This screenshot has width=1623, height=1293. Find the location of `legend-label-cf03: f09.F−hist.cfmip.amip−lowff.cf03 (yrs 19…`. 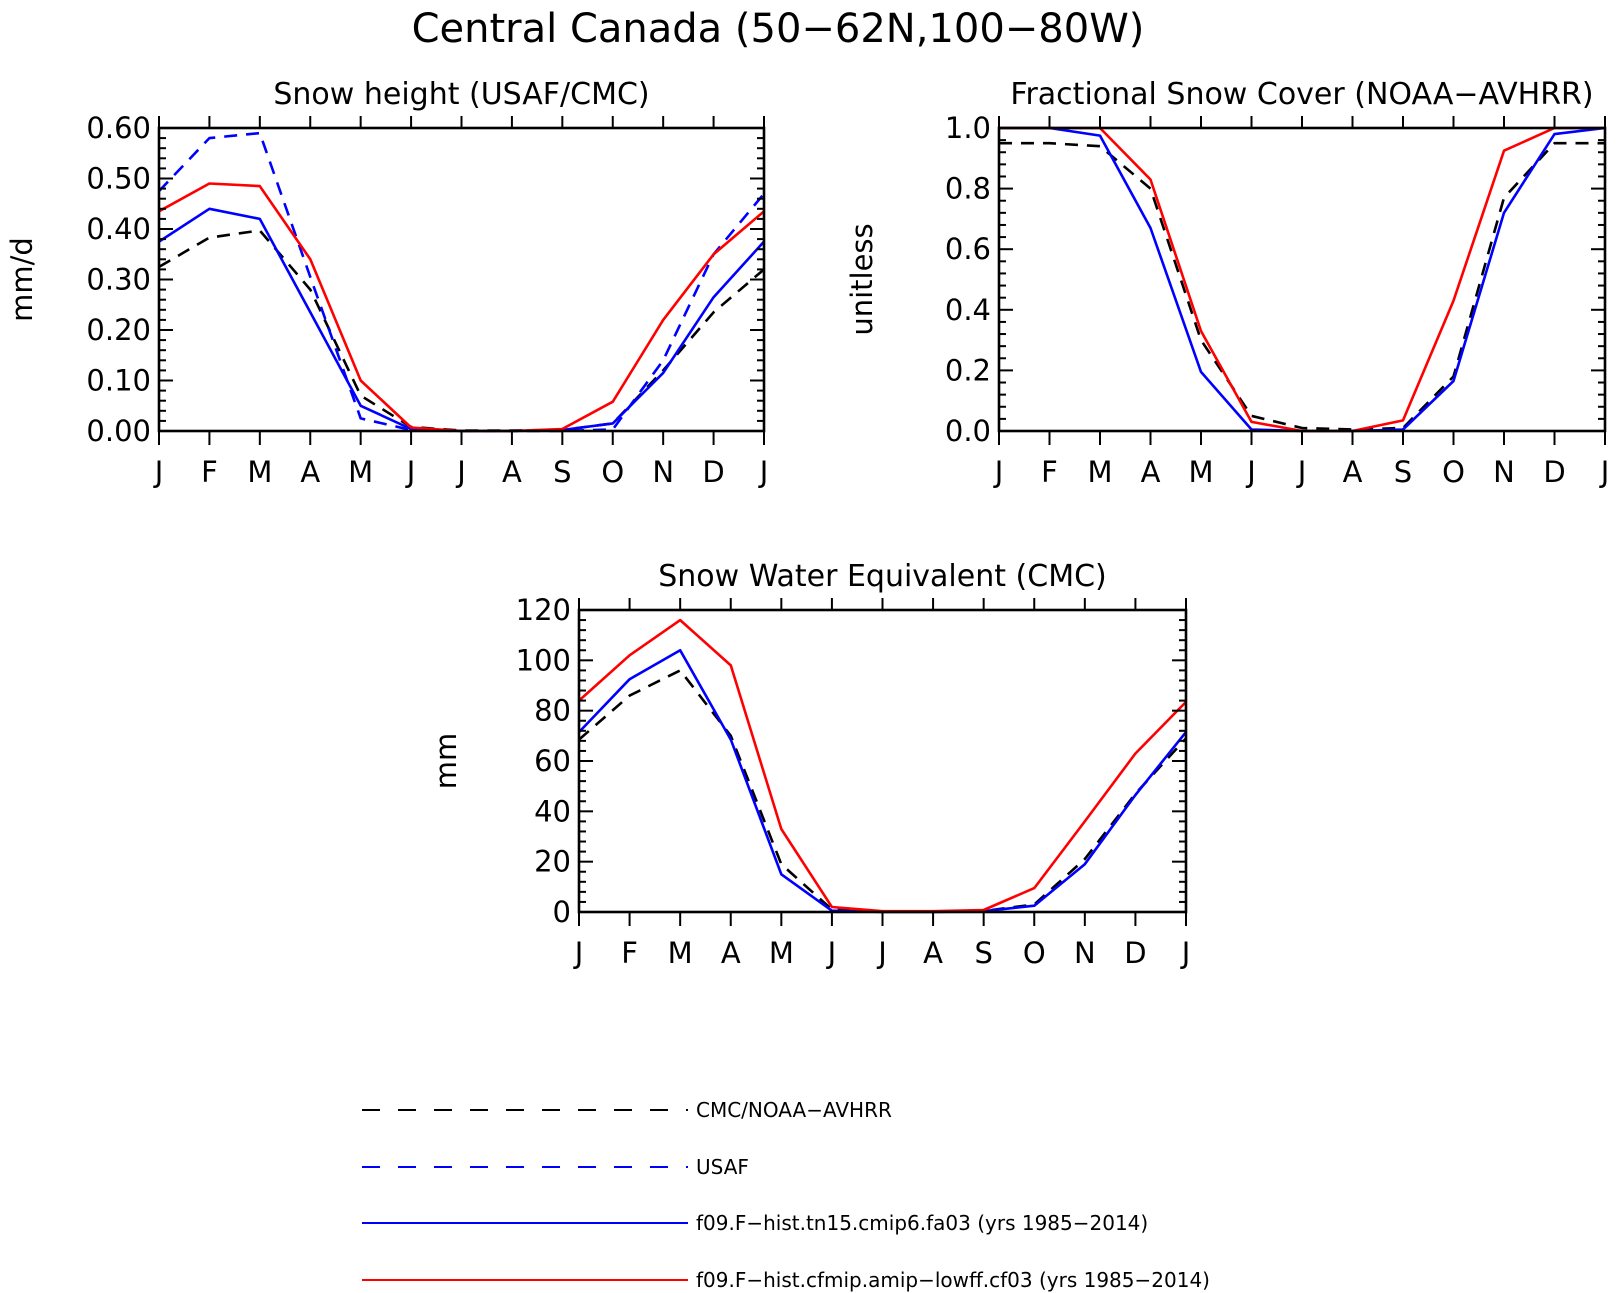

legend-label-cf03: f09.F−hist.cfmip.amip−lowff.cf03 (yrs 19… is located at coordinates (953, 1280).